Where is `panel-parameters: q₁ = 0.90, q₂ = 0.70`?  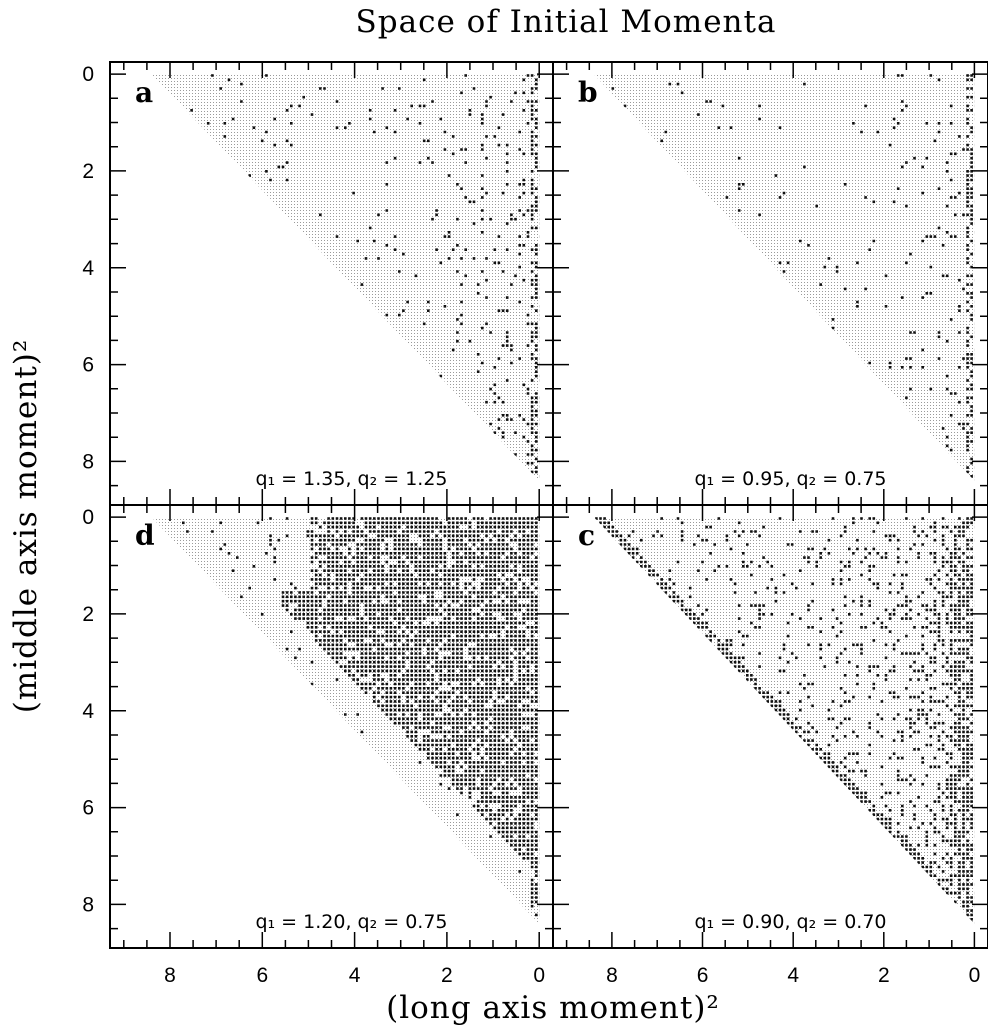 panel-parameters: q₁ = 0.90, q₂ = 0.70 is located at coordinates (790, 922).